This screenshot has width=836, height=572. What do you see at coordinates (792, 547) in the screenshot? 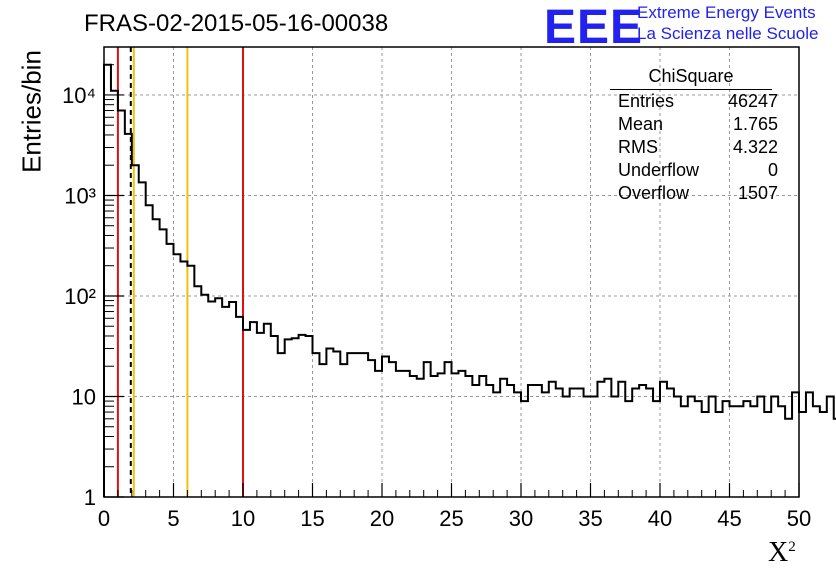
I see `x-axis-label-sup: 2` at bounding box center [792, 547].